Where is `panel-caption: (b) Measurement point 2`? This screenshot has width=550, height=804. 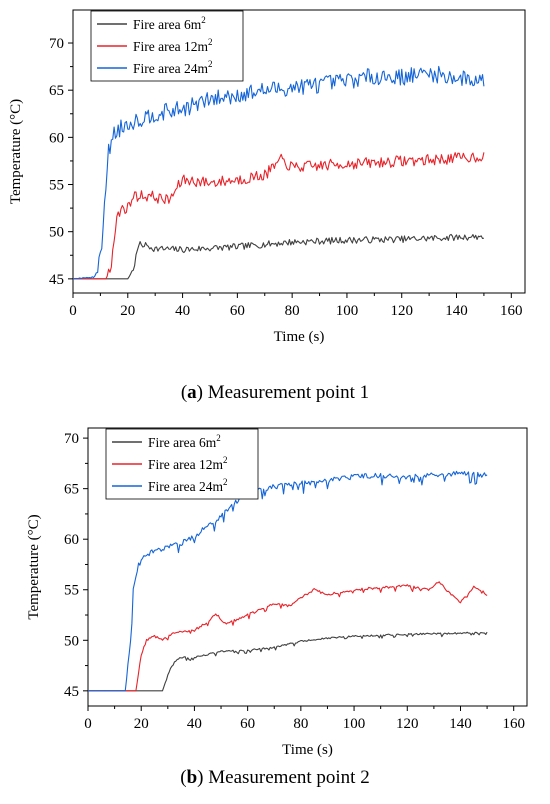 panel-caption: (b) Measurement point 2 is located at coordinates (274, 777).